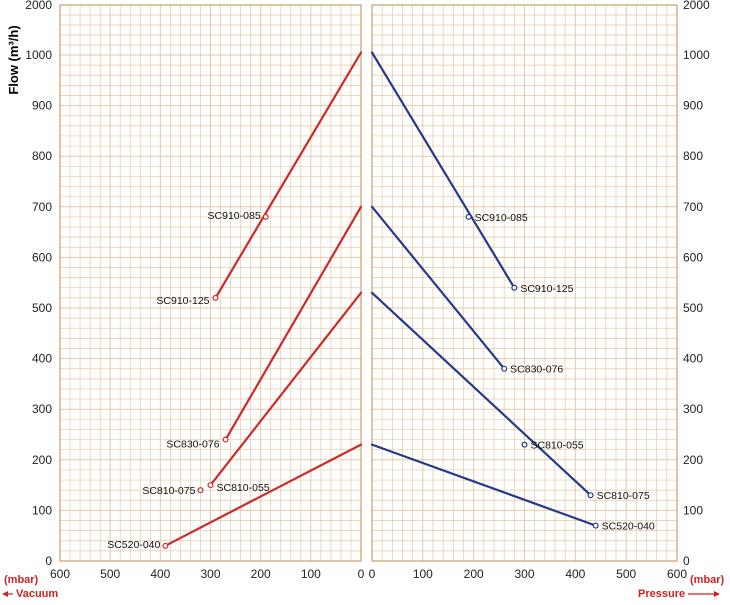 Image resolution: width=730 pixels, height=605 pixels. What do you see at coordinates (423, 574) in the screenshot?
I see `x-tick-label-pressure: 100` at bounding box center [423, 574].